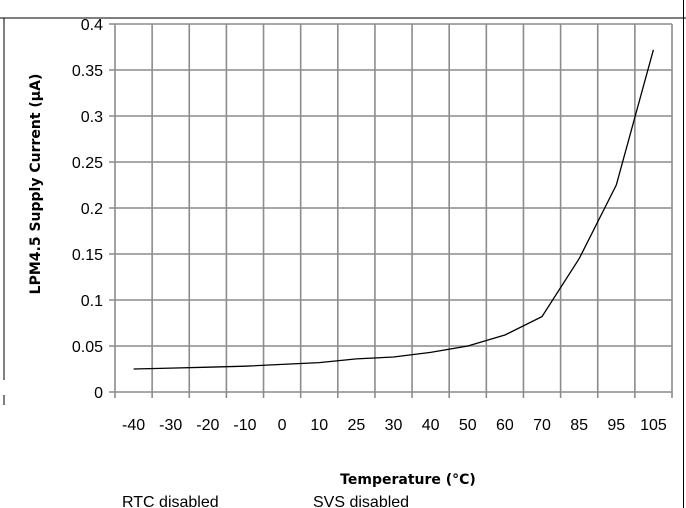  I want to click on x-tick-label: 85, so click(579, 425).